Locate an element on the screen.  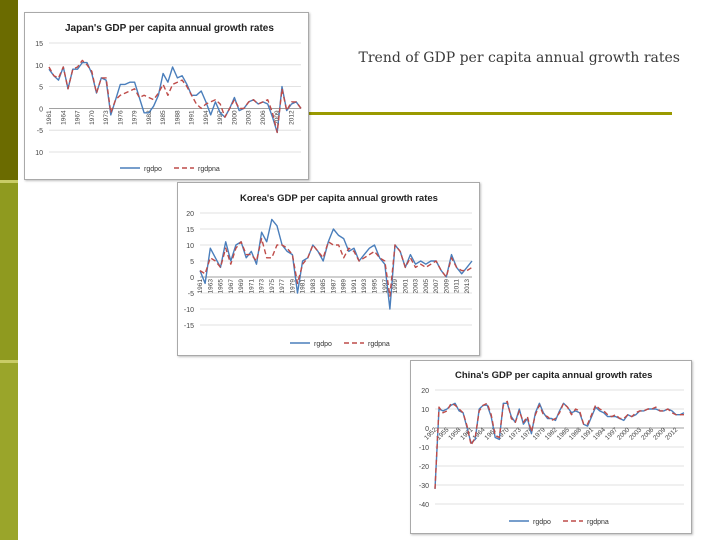
x-tick-label: 2013 is located at coordinates (467, 286).